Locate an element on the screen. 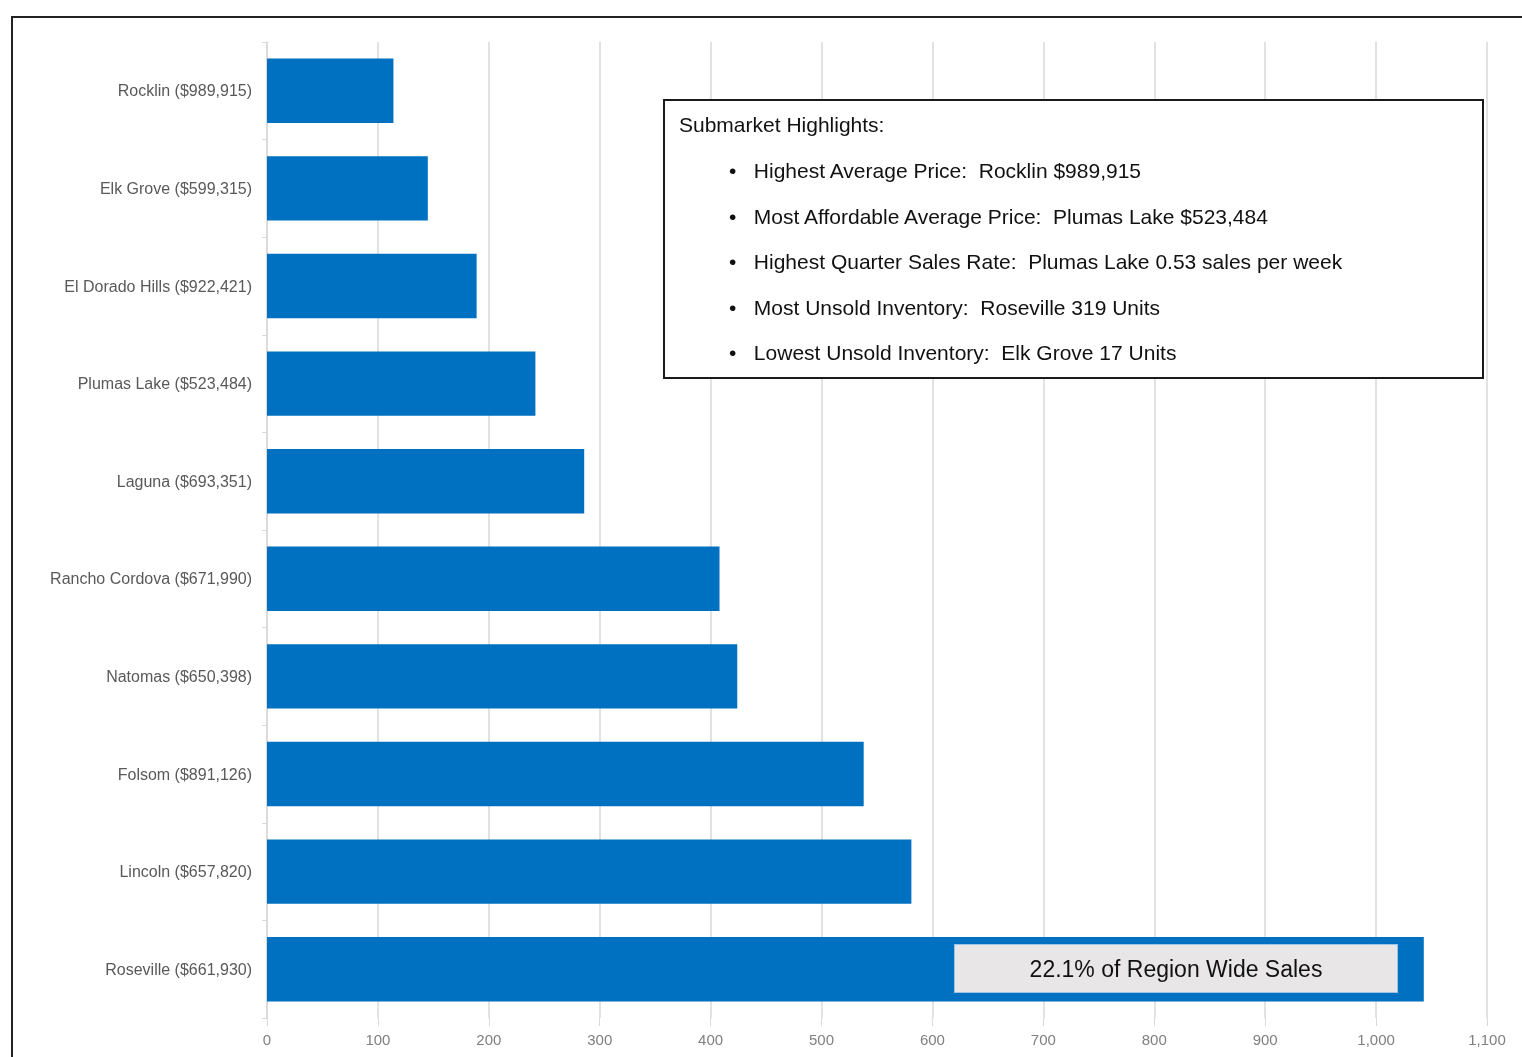 The width and height of the screenshot is (1522, 1057). x-tick-label: 400 is located at coordinates (711, 1039).